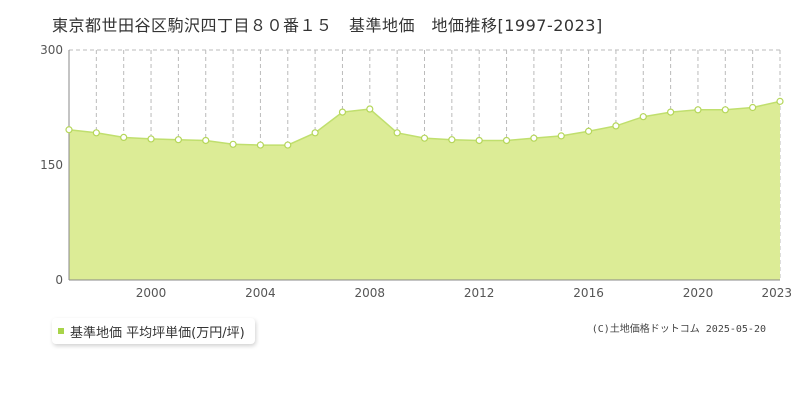 This screenshot has width=800, height=400. I want to click on x-tick-label: 2008, so click(370, 293).